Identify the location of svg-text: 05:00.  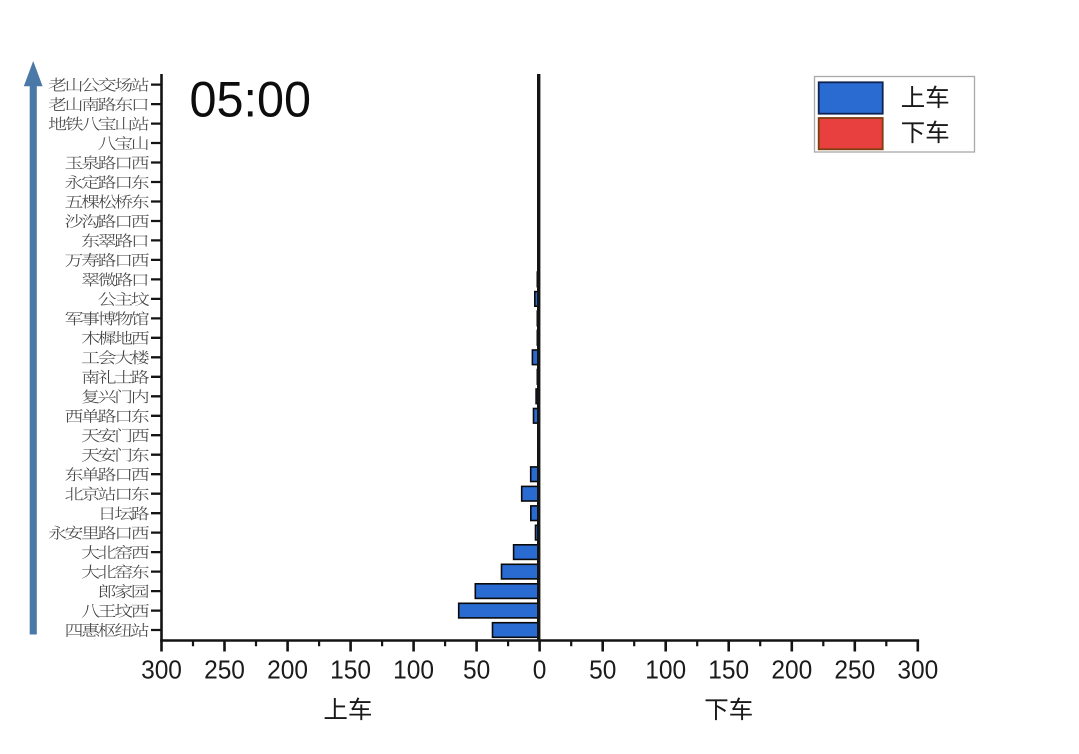
(250, 100).